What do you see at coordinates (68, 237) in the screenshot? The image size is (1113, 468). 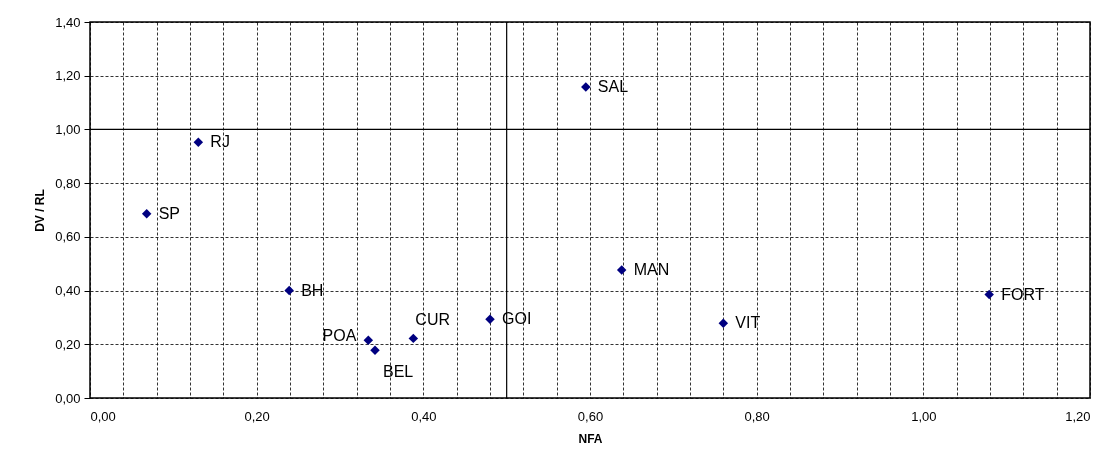 I see `y-tick-label: 0,60` at bounding box center [68, 237].